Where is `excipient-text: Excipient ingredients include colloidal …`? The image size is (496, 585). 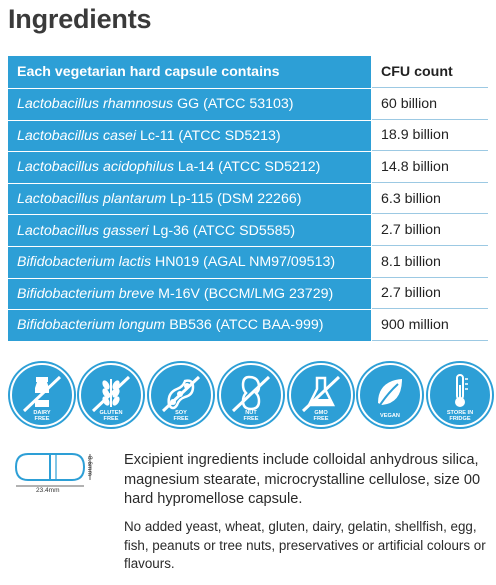 excipient-text: Excipient ingredients include colloidal … is located at coordinates (302, 480).